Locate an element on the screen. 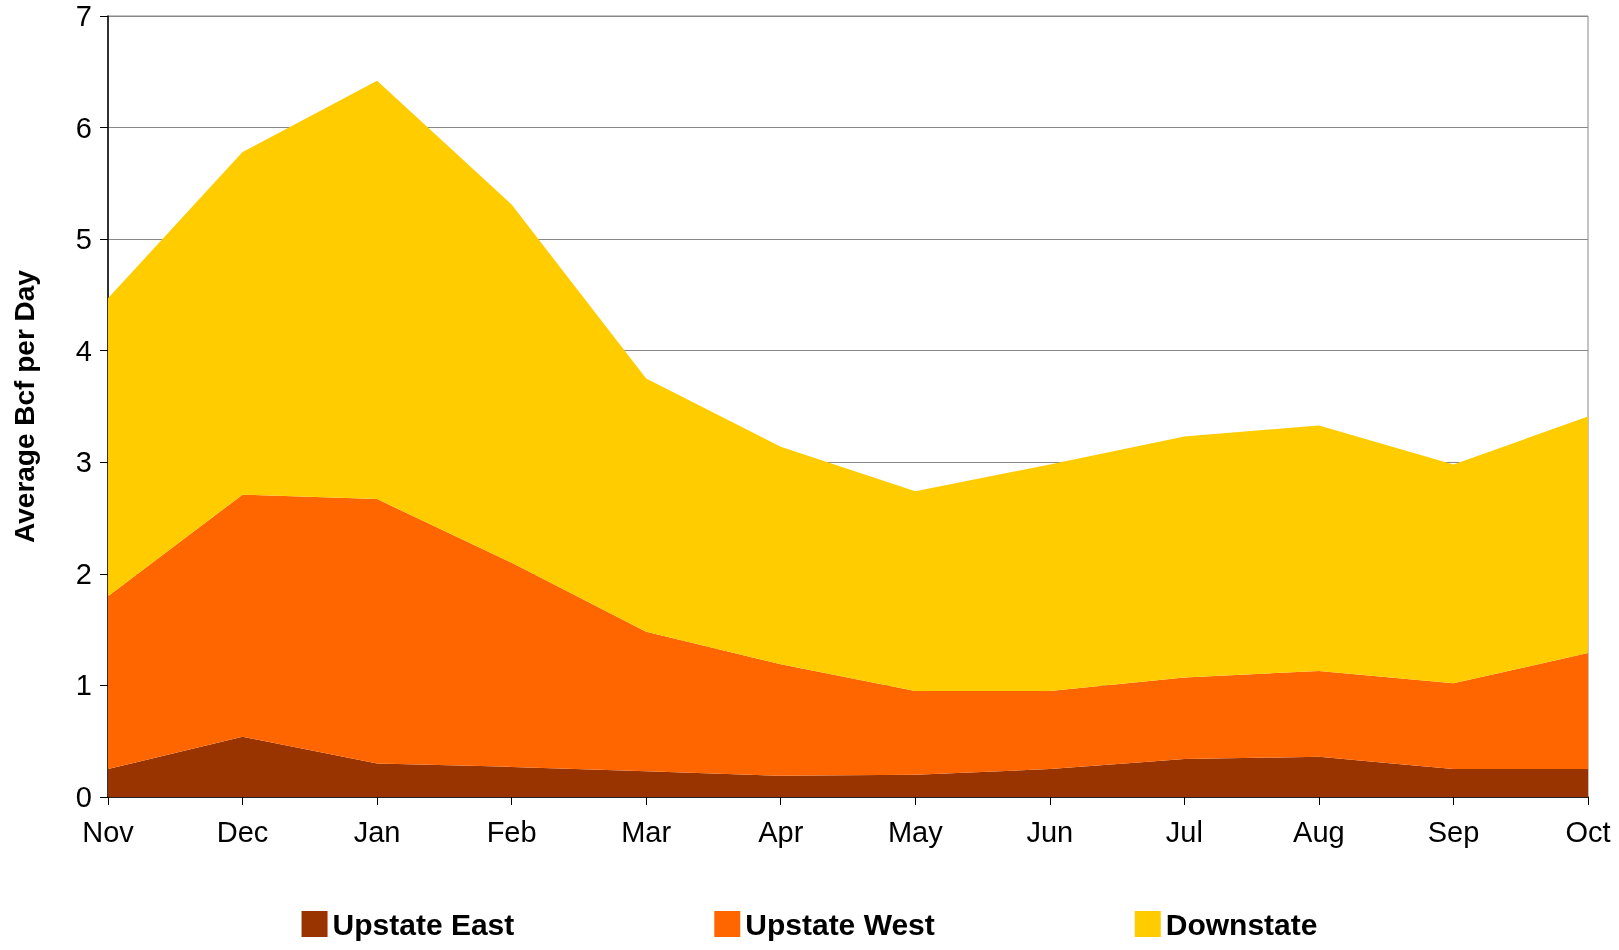 The image size is (1619, 950). y-tick-label: 4 is located at coordinates (83, 350).